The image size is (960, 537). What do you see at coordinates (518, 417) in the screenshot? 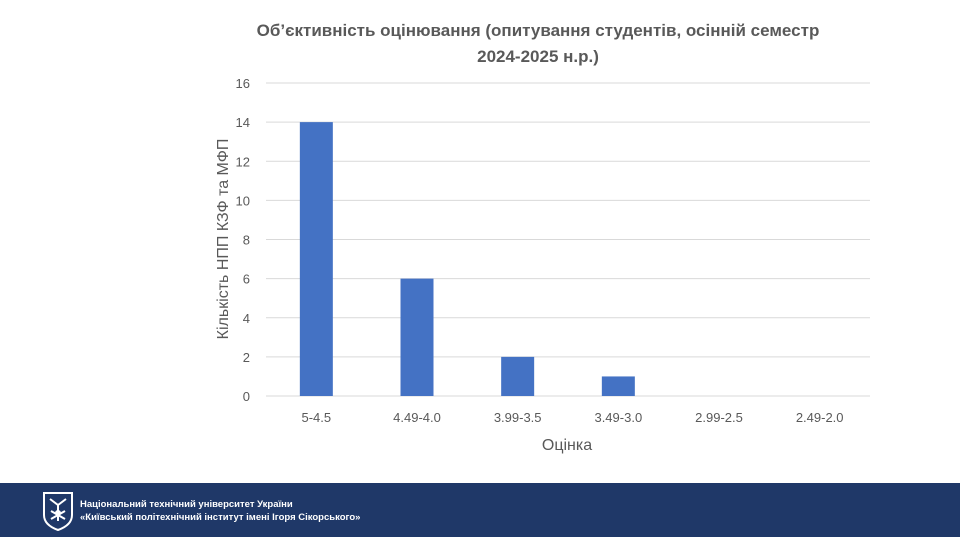
I see `x-tick-label: 3.99-3.5` at bounding box center [518, 417].